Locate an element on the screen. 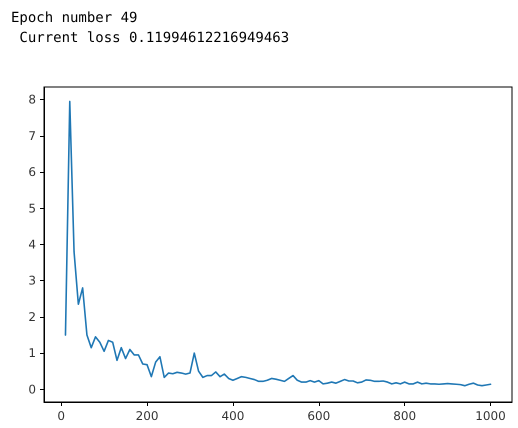 The height and width of the screenshot is (428, 518). y-tick-label: 5 is located at coordinates (32, 208).